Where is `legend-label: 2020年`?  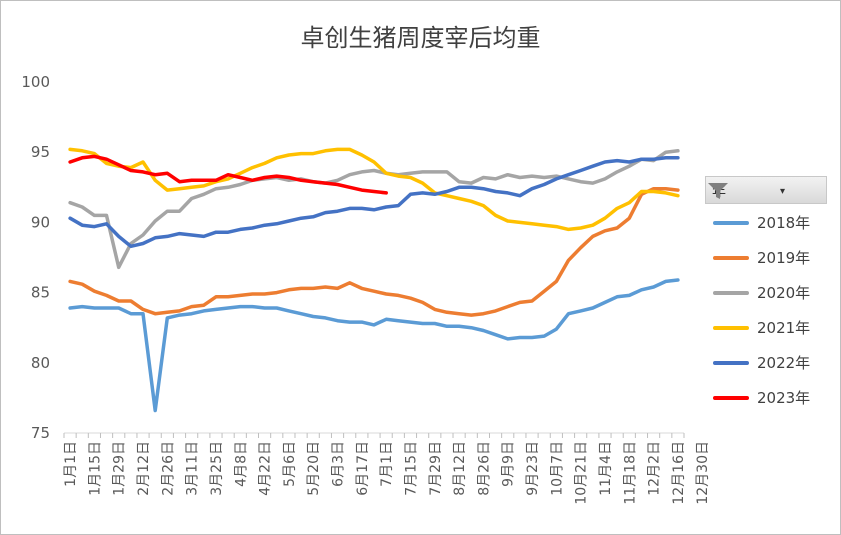 legend-label: 2020年 is located at coordinates (784, 293).